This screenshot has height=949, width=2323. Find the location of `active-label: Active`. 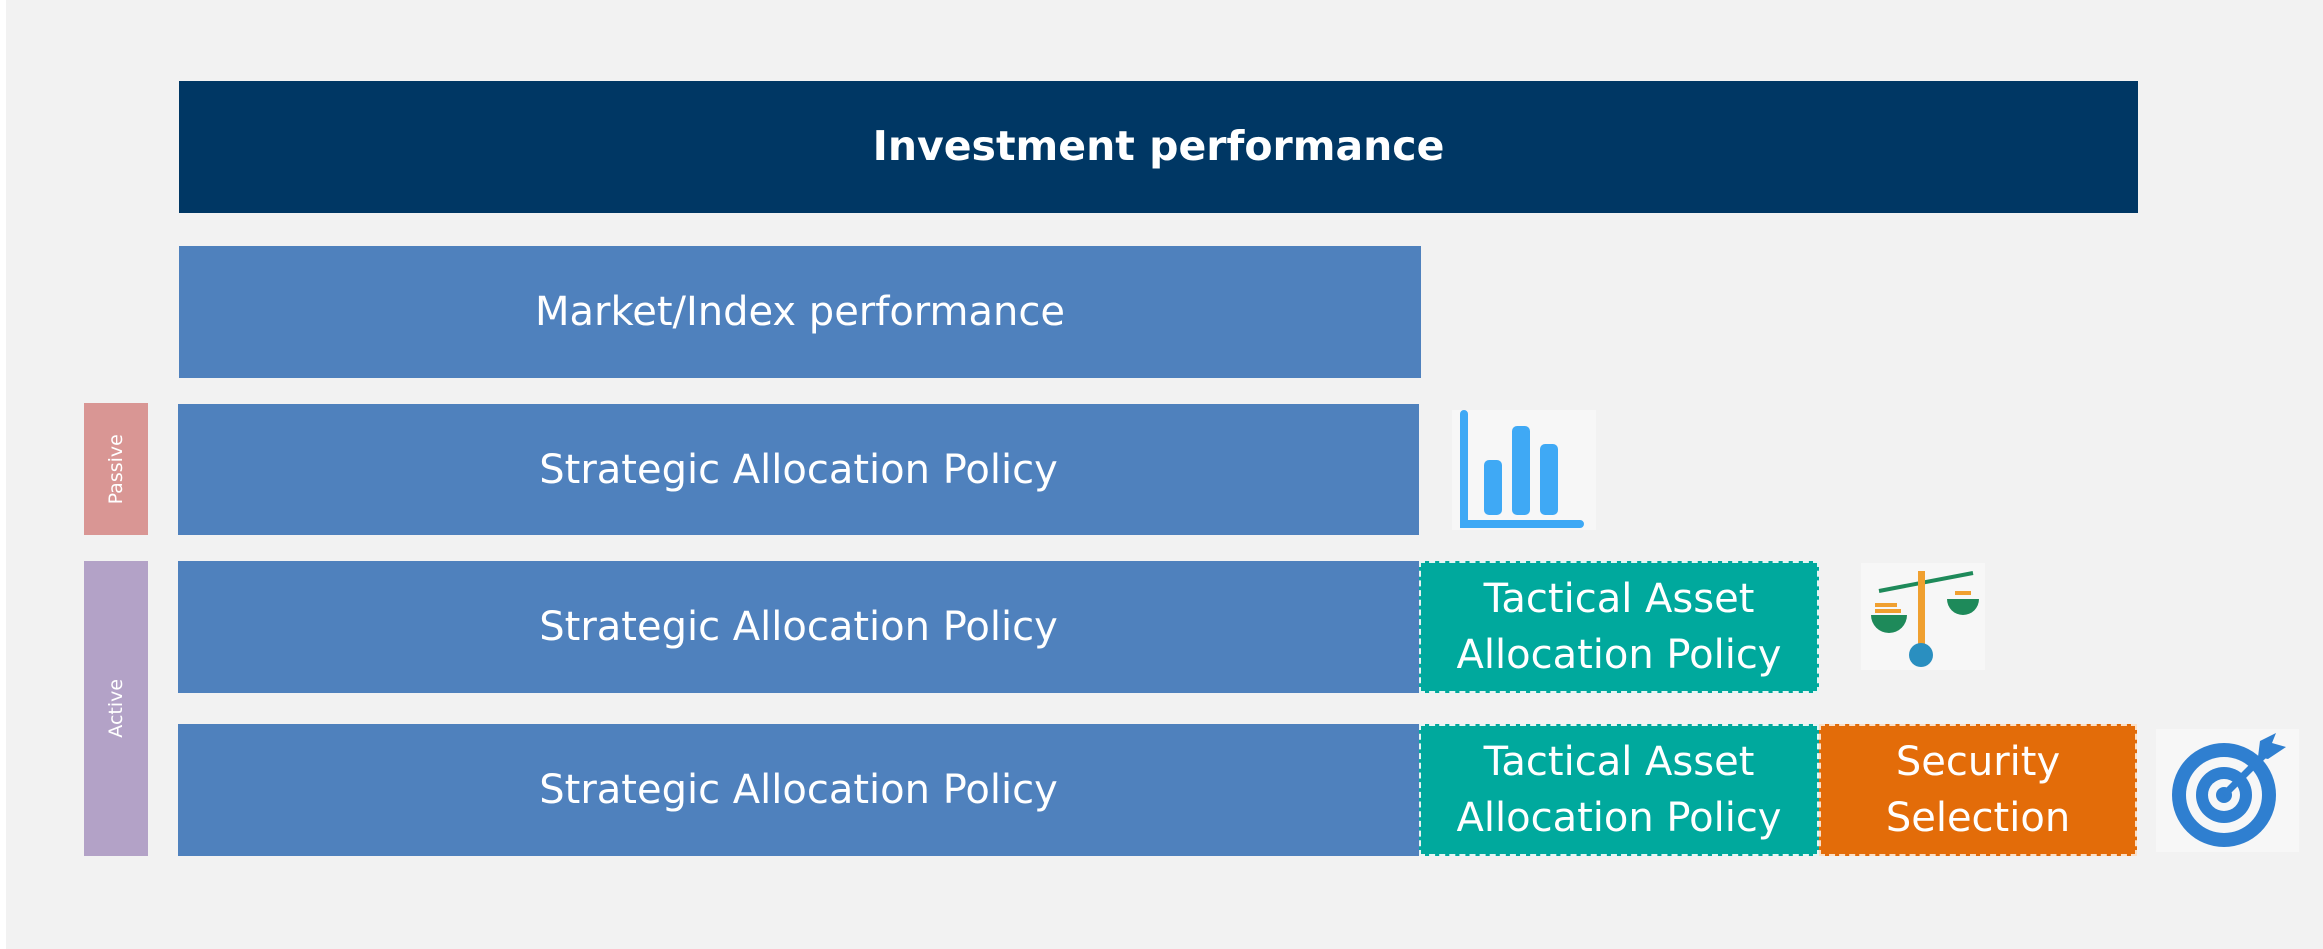

active-label: Active is located at coordinates (116, 708).